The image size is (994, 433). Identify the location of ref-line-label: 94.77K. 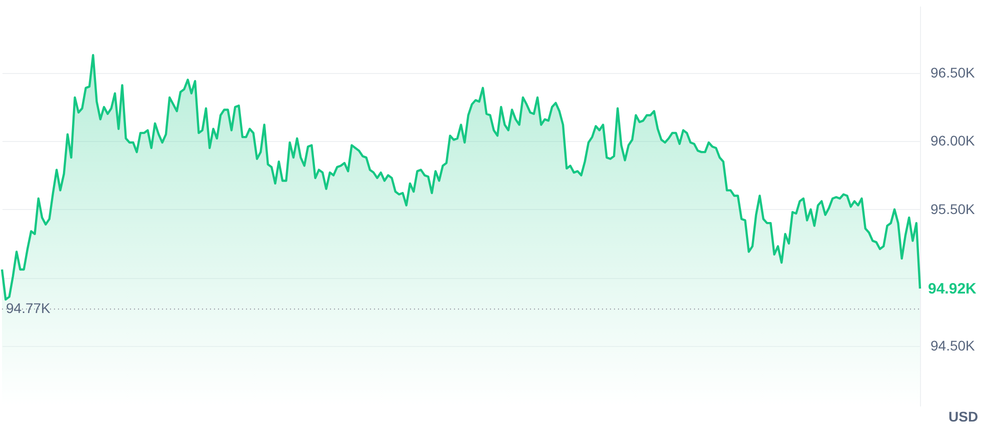
(29, 308).